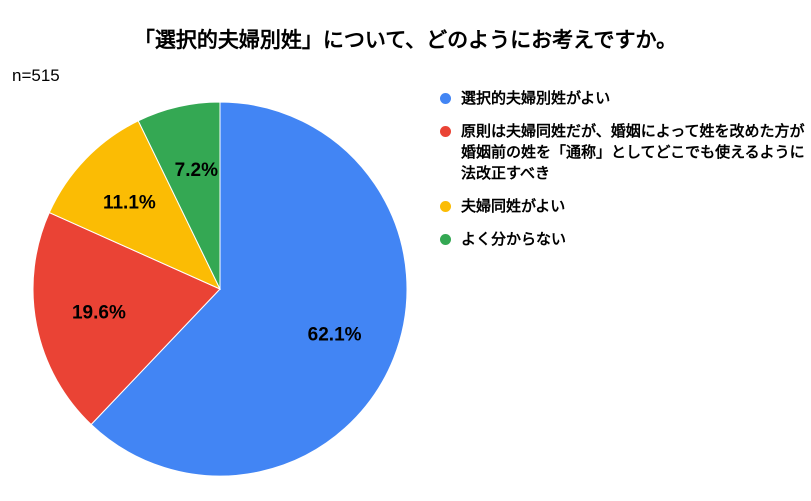  I want to click on legend-item-separate-surnames: 選択的夫婦別姓がよい, so click(624, 98).